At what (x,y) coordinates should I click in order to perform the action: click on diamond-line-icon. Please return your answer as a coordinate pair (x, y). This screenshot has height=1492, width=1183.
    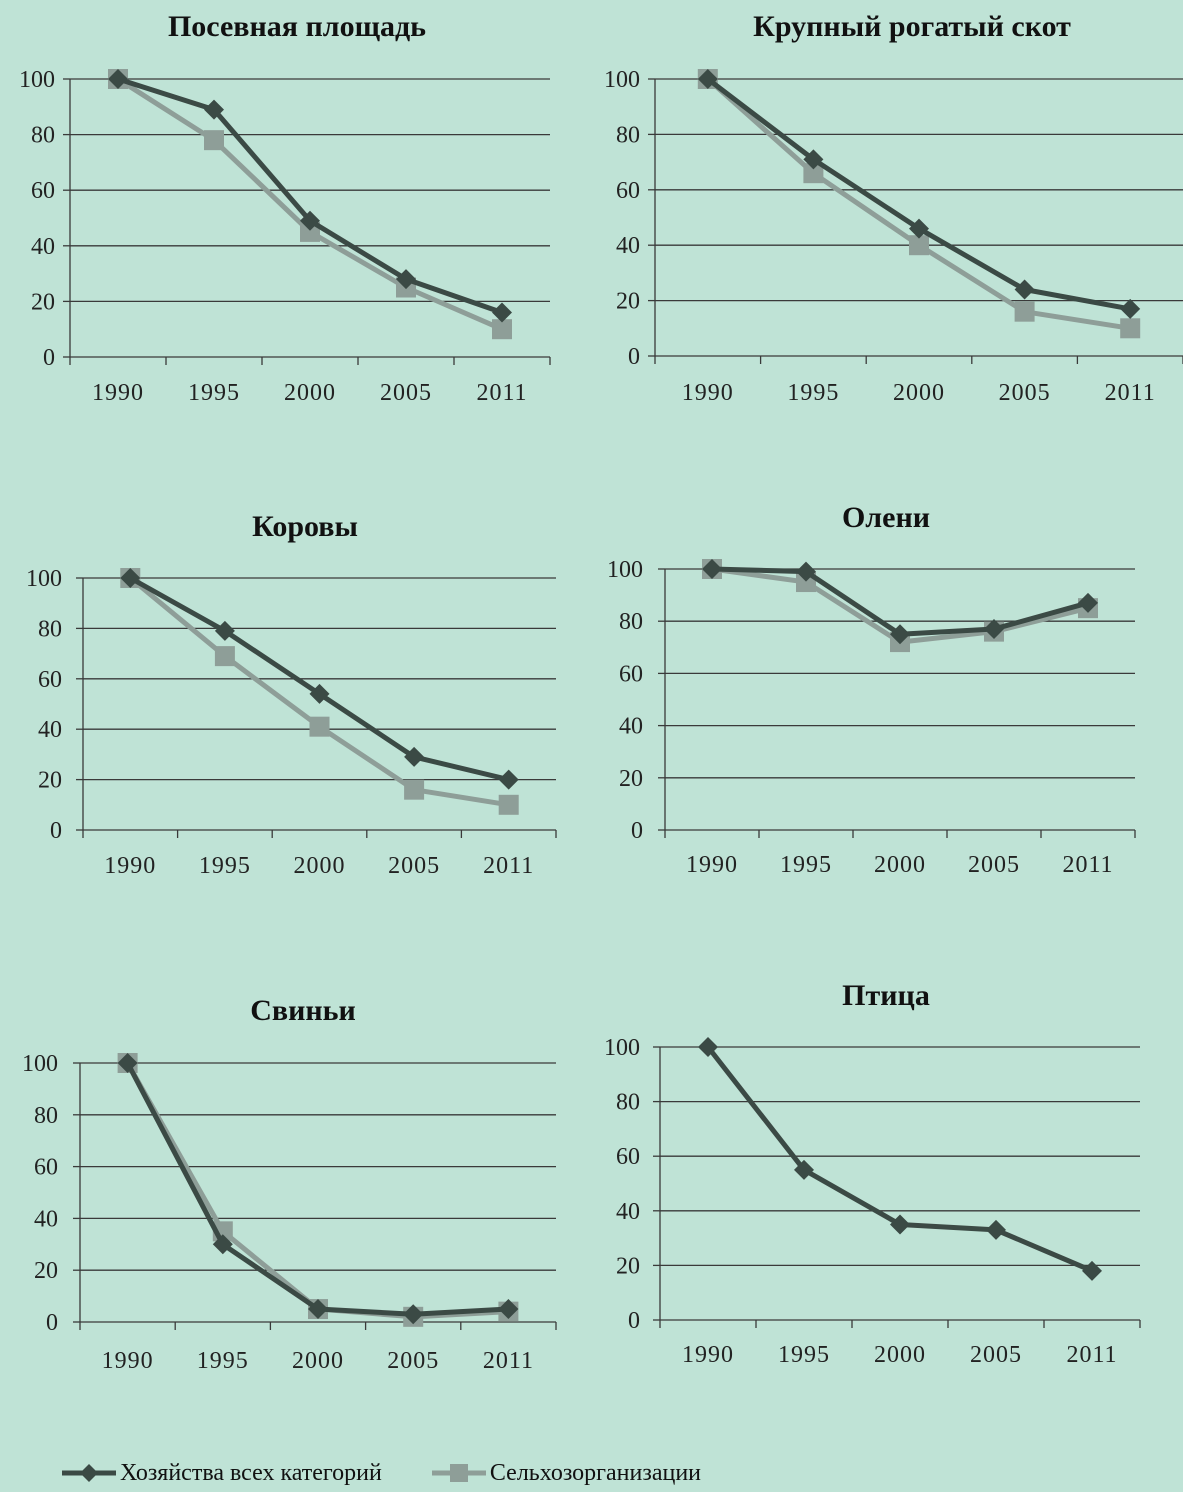
    Looking at the image, I should click on (89, 1473).